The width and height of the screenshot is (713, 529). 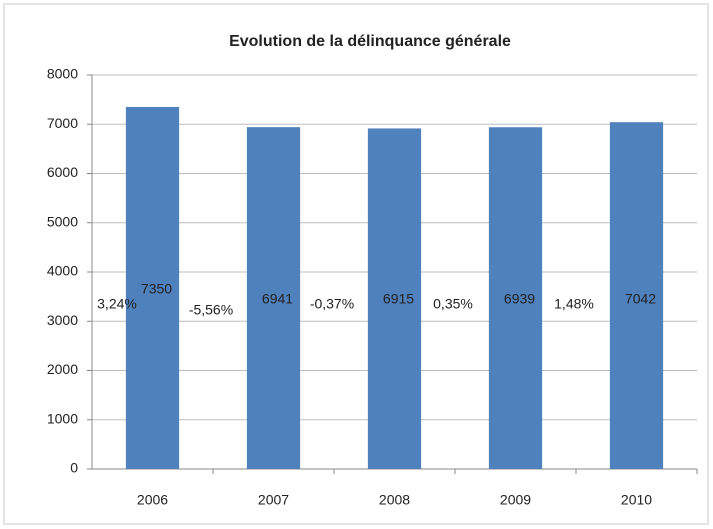 What do you see at coordinates (453, 304) in the screenshot?
I see `annotation: 0,35%` at bounding box center [453, 304].